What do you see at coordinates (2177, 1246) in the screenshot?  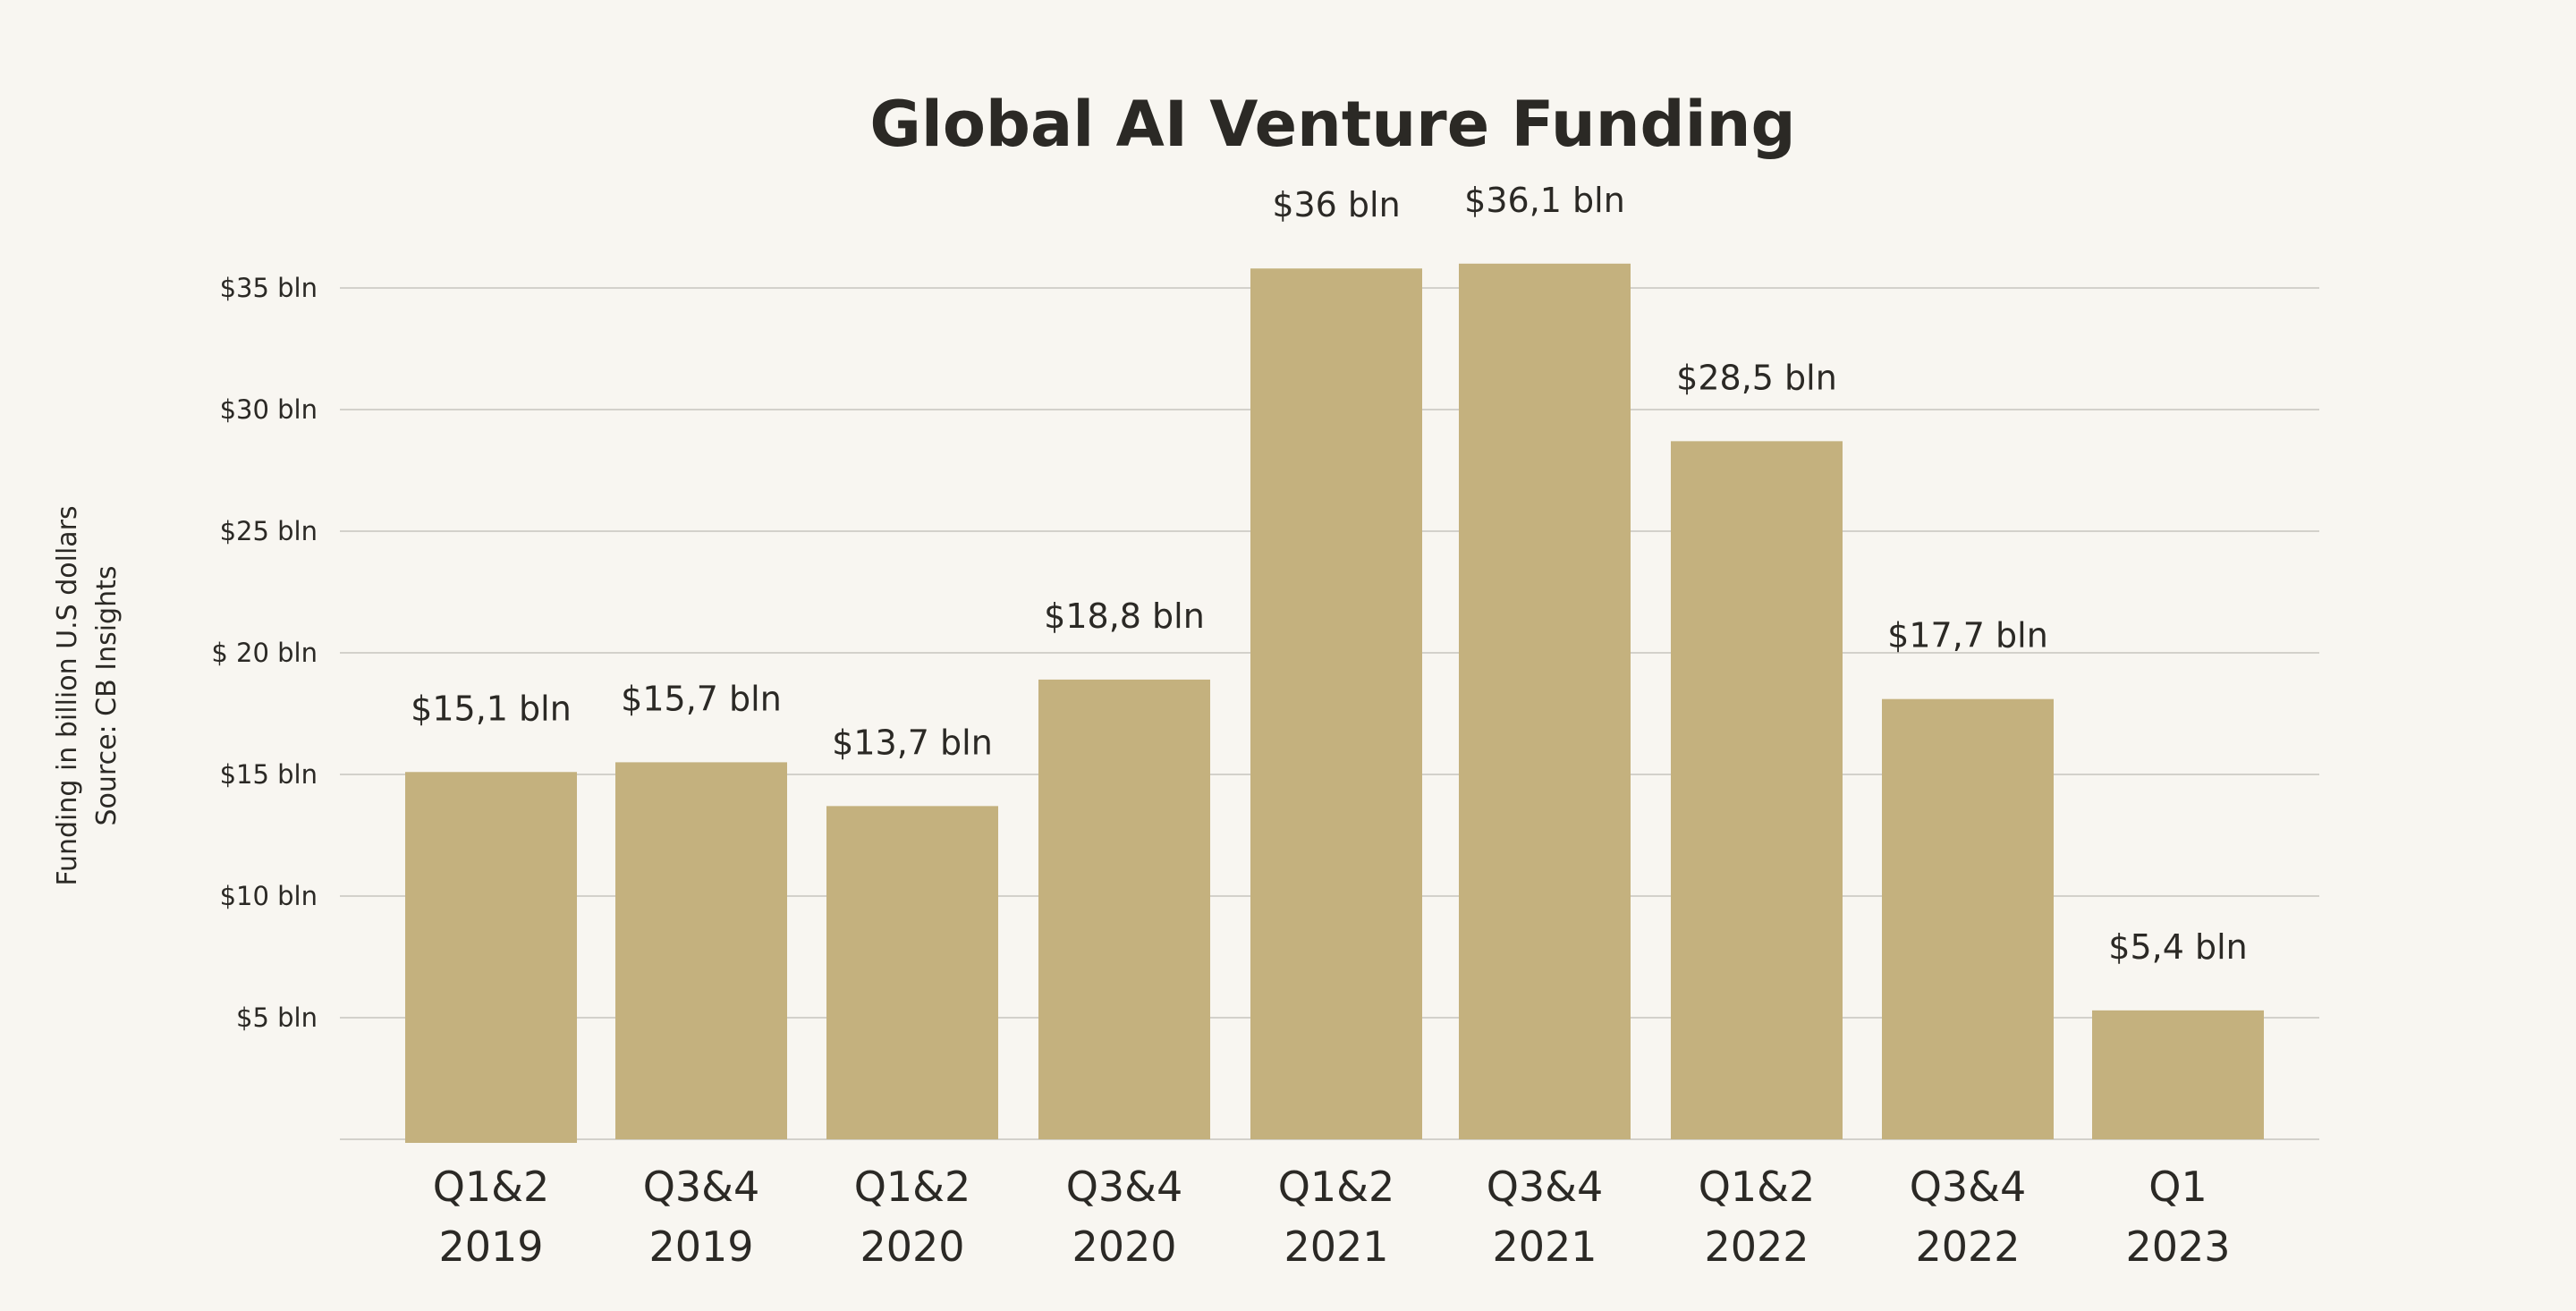 I see `x-tick-label-year: 2023` at bounding box center [2177, 1246].